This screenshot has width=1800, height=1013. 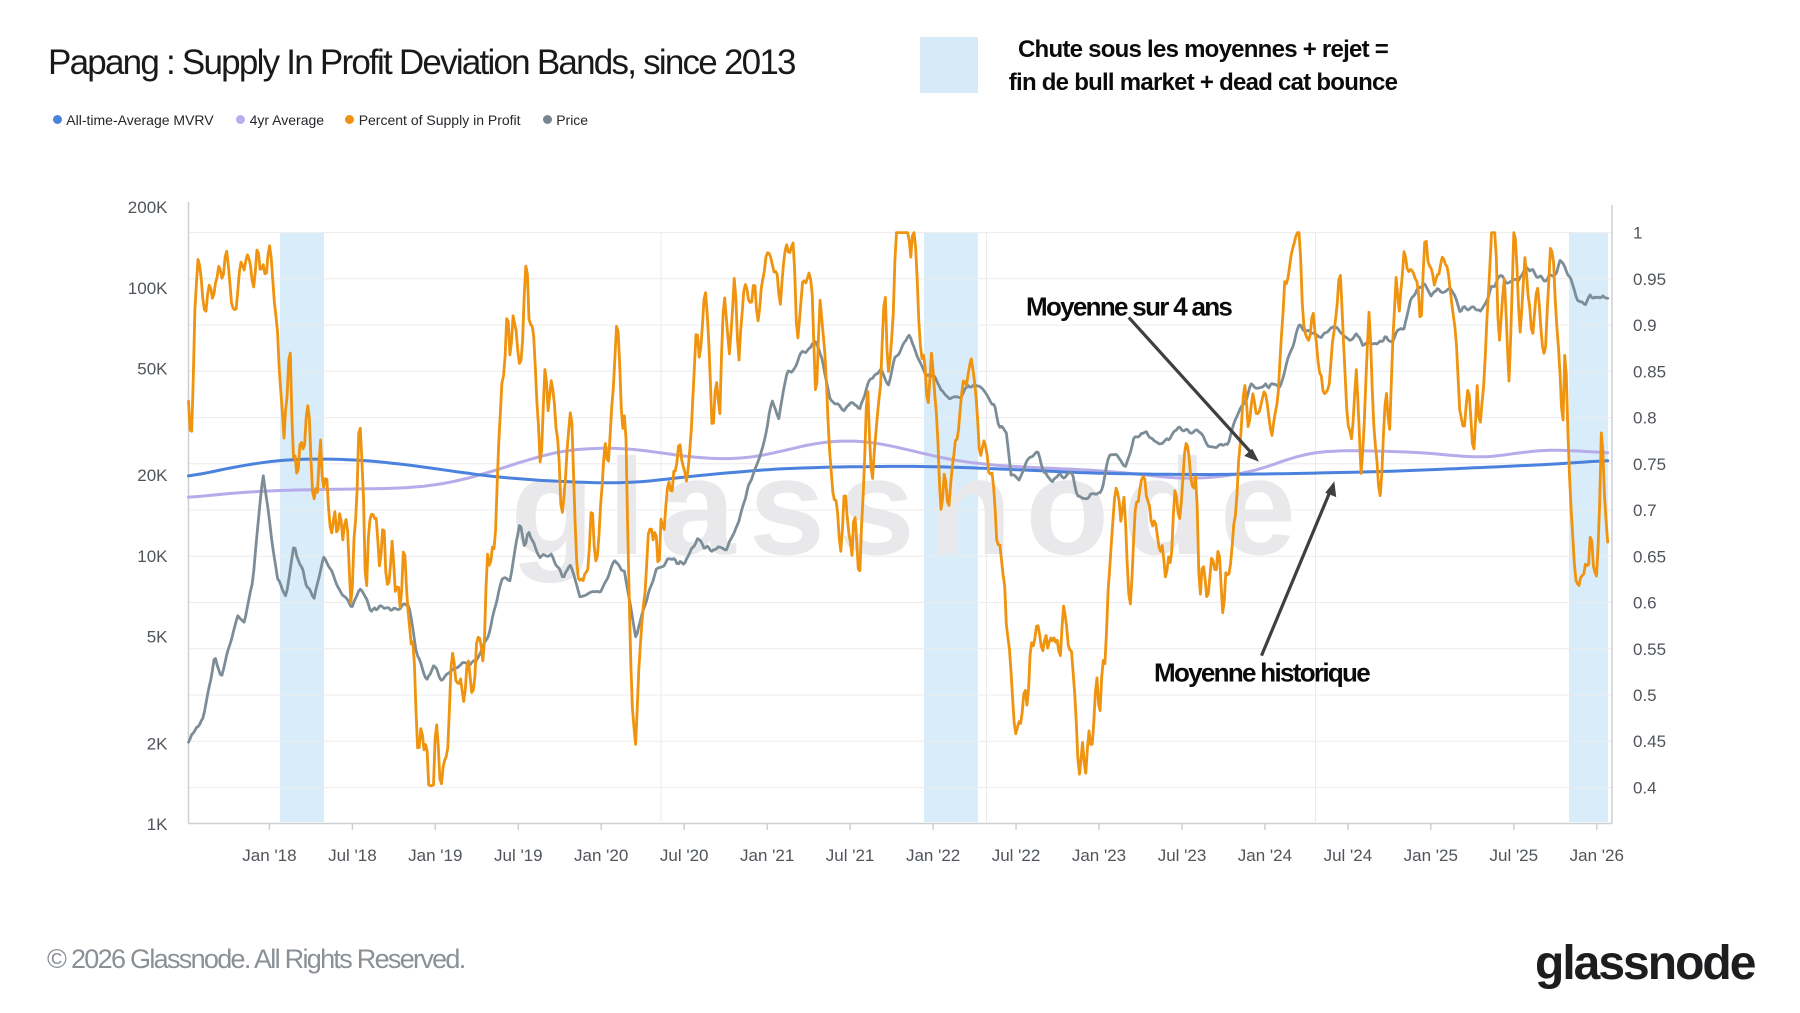 I want to click on svg-text: Jan '26, so click(x=1597, y=855).